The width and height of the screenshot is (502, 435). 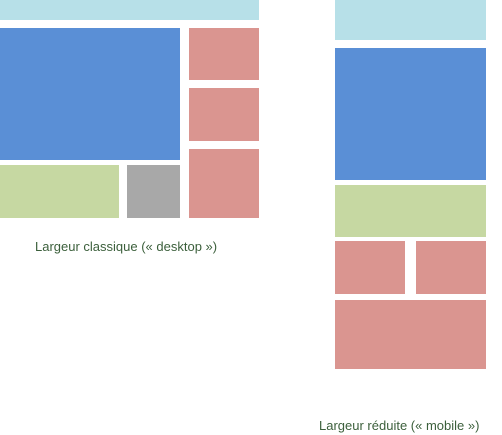 I want to click on desktop-header-block, so click(x=129, y=10).